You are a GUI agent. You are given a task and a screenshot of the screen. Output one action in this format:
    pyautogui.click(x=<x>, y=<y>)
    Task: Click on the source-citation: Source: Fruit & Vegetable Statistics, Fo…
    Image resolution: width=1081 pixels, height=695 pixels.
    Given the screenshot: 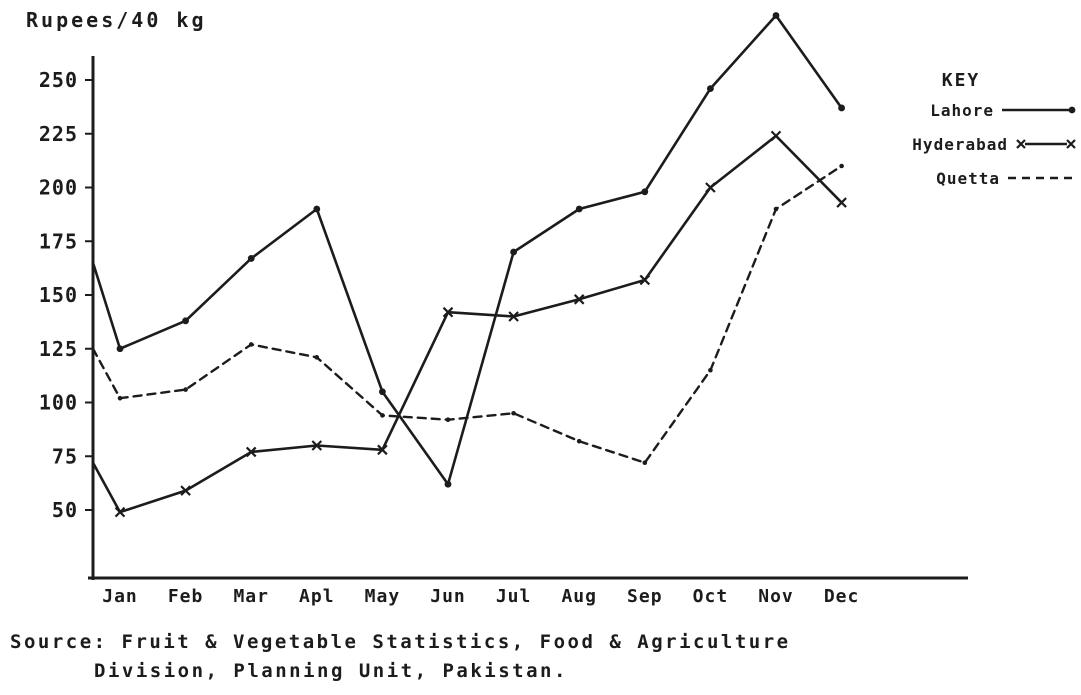 What is the action you would take?
    pyautogui.click(x=400, y=657)
    